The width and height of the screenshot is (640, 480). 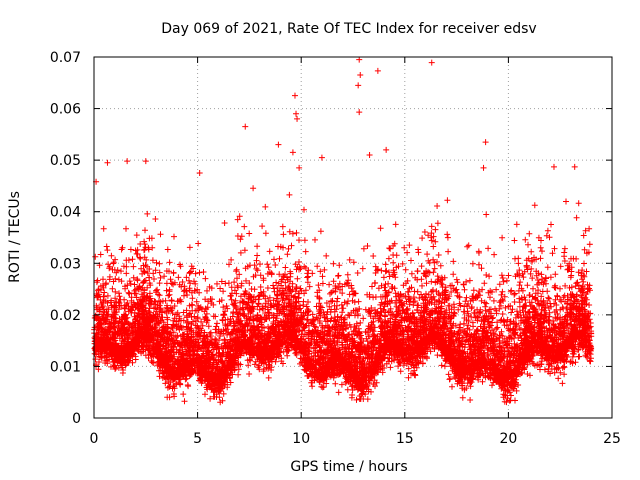 What do you see at coordinates (15, 237) in the screenshot?
I see `y-axis-title: ROTI / TECUs` at bounding box center [15, 237].